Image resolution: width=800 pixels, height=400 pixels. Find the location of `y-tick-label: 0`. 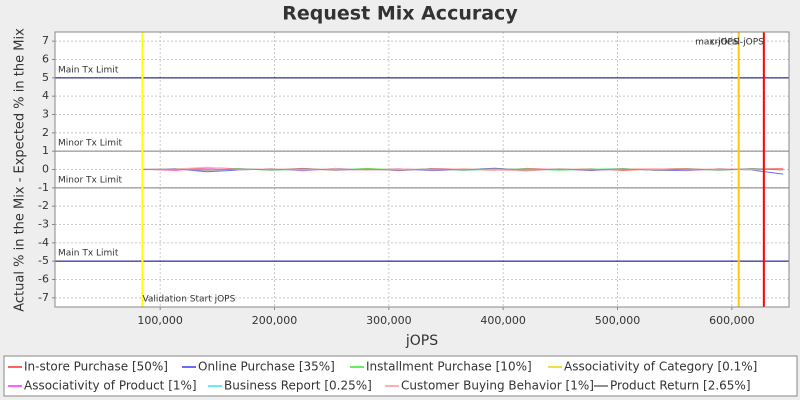

y-tick-label: 0 is located at coordinates (45, 169).